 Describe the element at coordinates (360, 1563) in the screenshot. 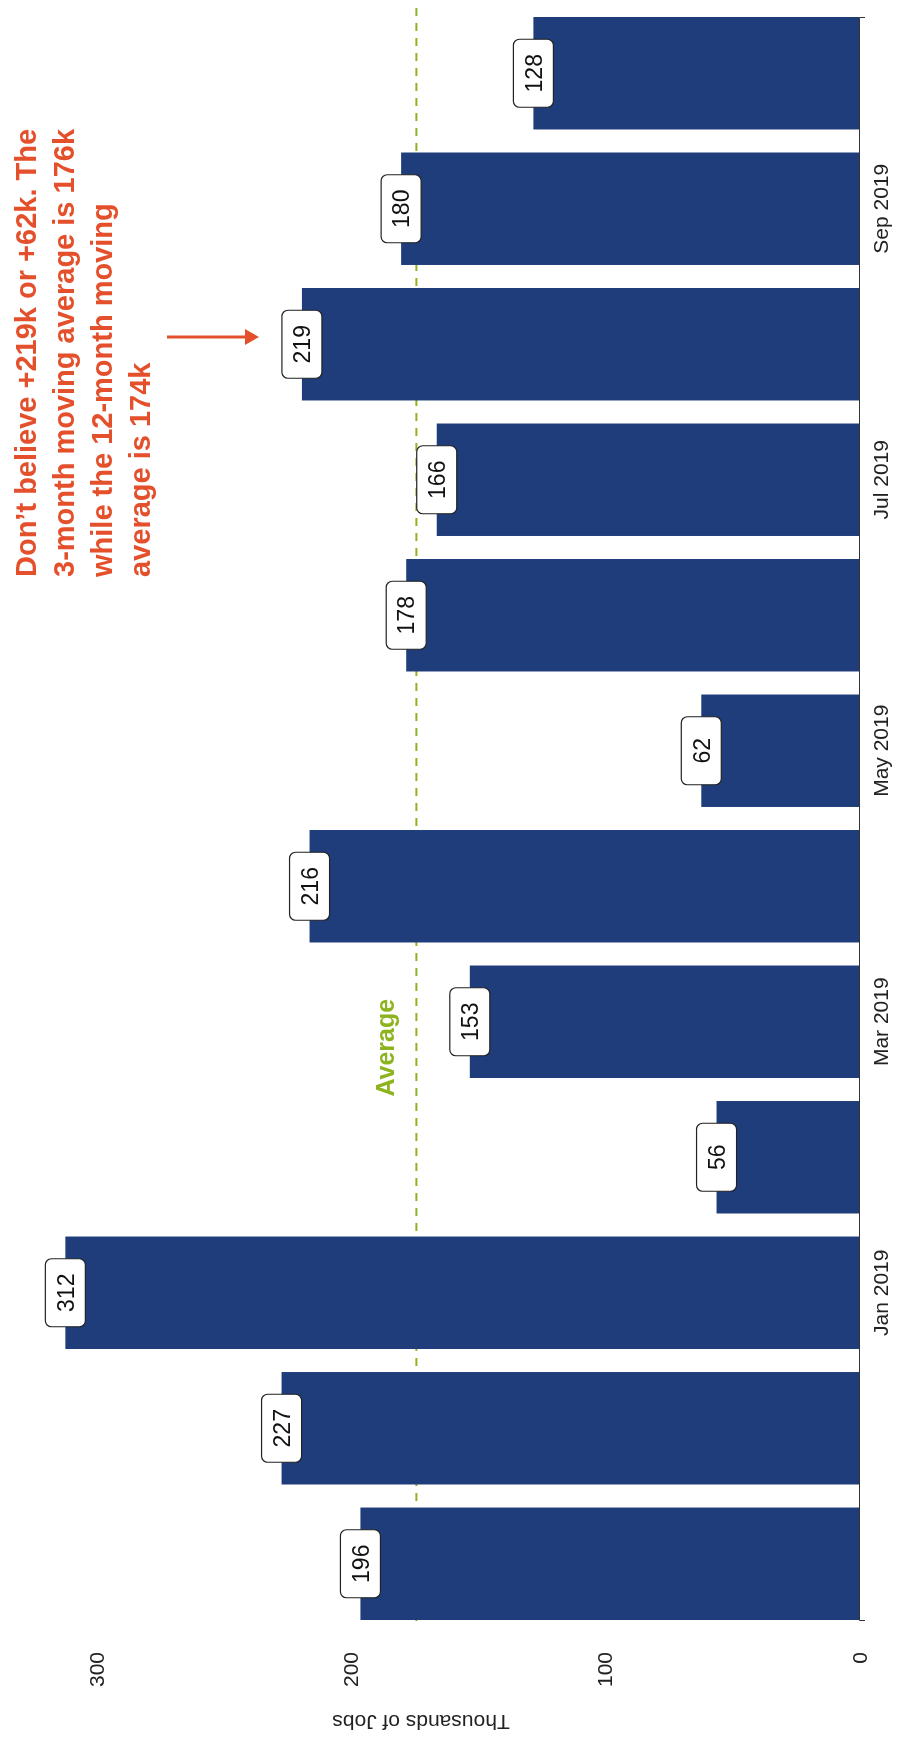

I see `data-label: 196` at that location.